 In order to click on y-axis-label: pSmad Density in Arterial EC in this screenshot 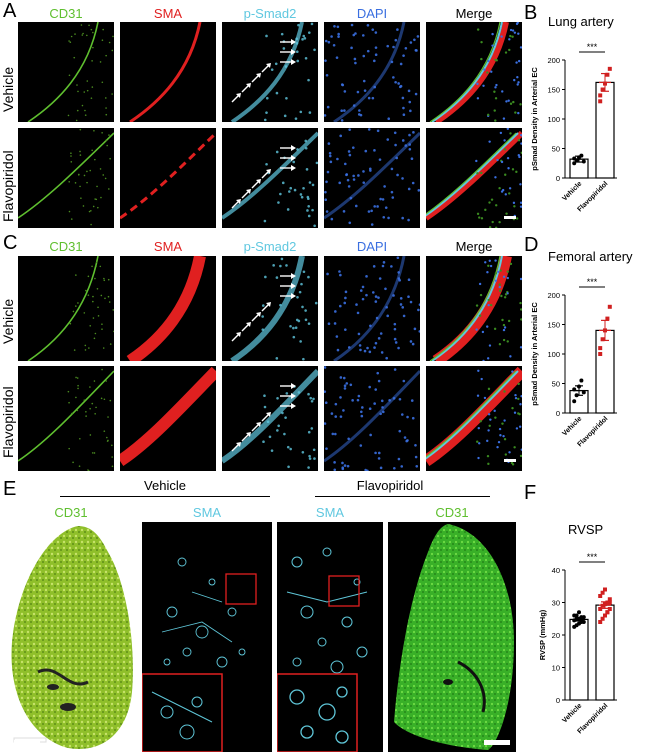, I will do `click(534, 119)`.